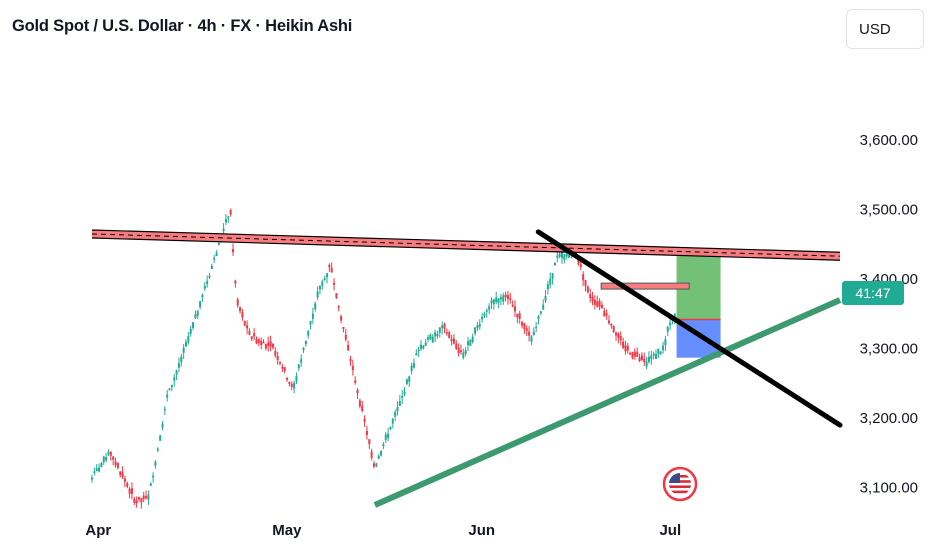  Describe the element at coordinates (680, 484) in the screenshot. I see `us-flag-icon` at that location.